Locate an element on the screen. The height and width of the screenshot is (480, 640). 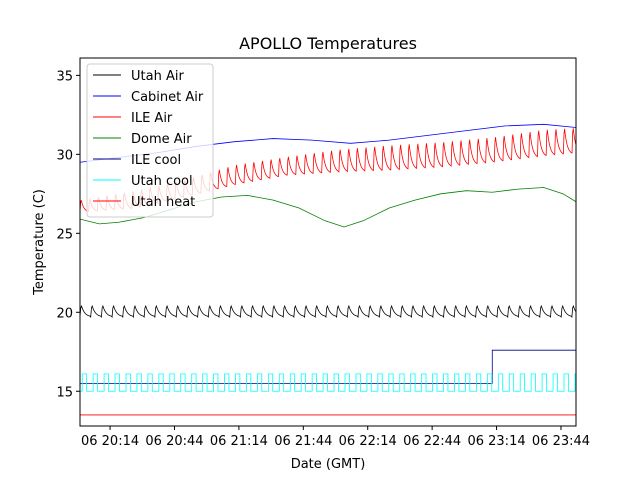
series-line-utah-cool is located at coordinates (328, 382).